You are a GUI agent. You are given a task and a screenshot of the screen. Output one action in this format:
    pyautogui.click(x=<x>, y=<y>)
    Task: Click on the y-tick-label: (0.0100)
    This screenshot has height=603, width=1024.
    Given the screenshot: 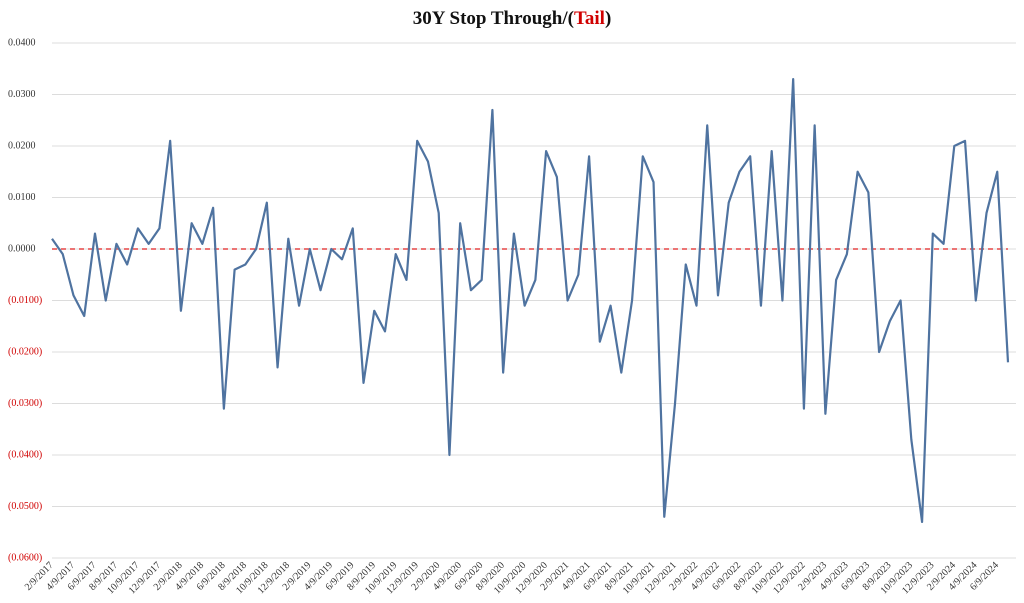 What is the action you would take?
    pyautogui.click(x=25, y=300)
    